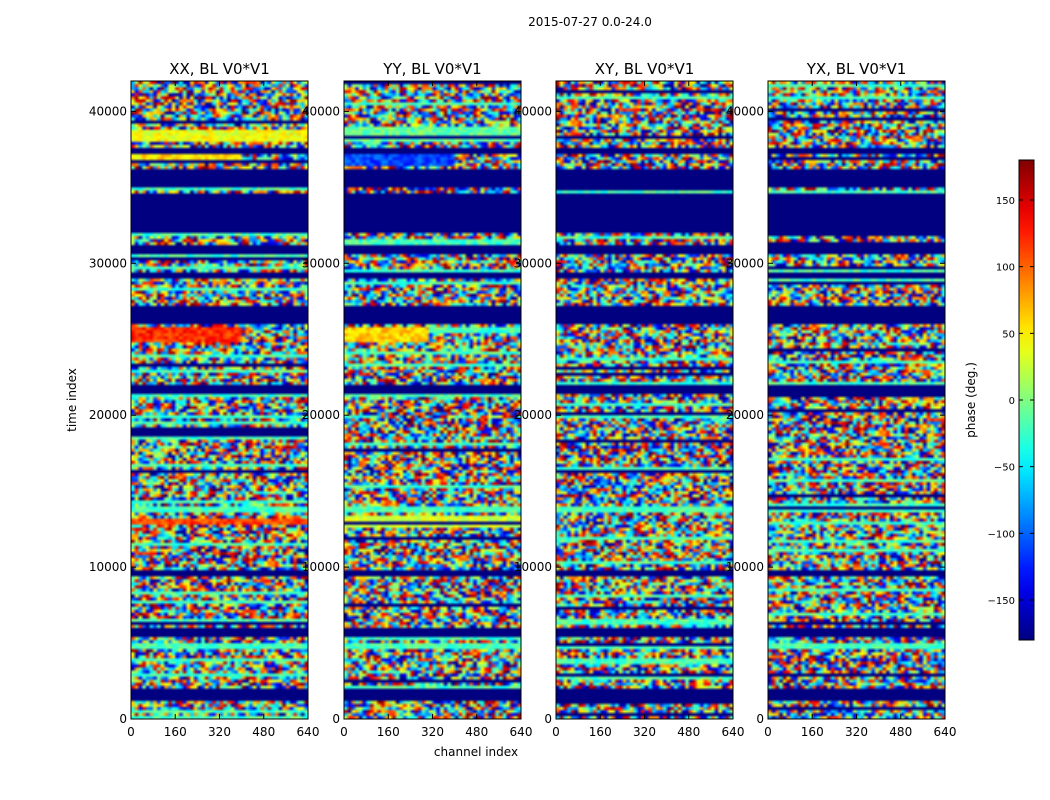 The image size is (1050, 800). I want to click on colorbar: −150 −100 −50 0 50 100 150, so click(1011, 400).